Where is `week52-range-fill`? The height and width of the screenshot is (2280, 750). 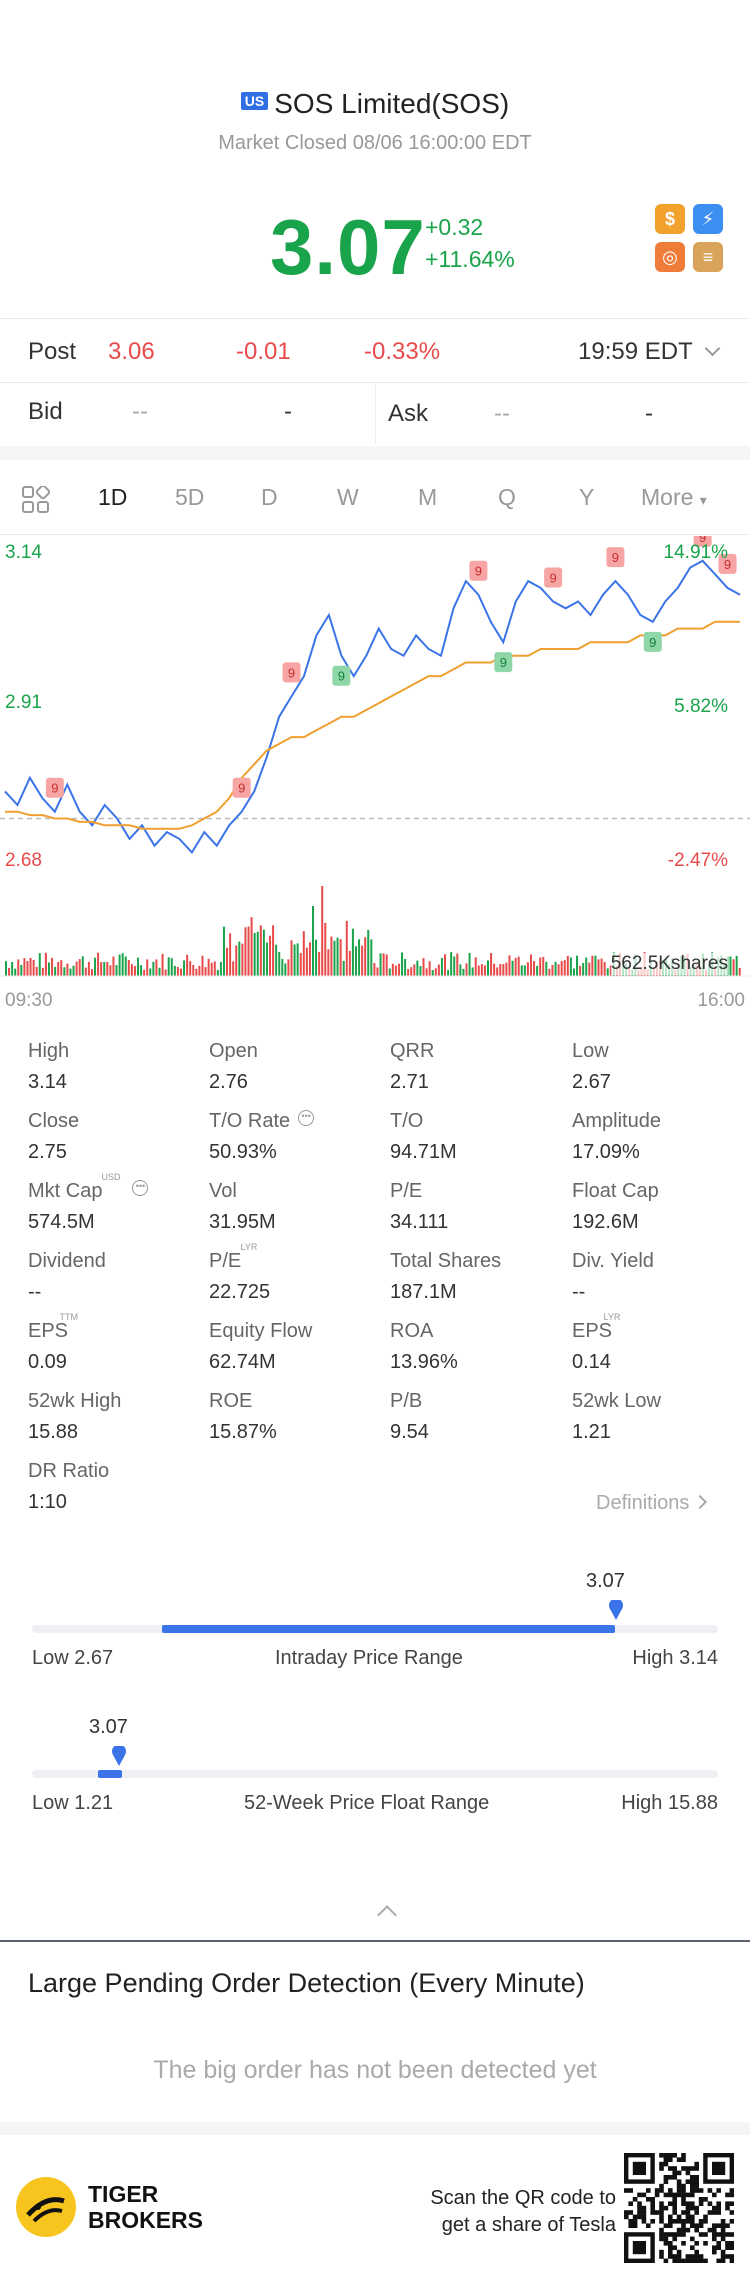
week52-range-fill is located at coordinates (110, 1774).